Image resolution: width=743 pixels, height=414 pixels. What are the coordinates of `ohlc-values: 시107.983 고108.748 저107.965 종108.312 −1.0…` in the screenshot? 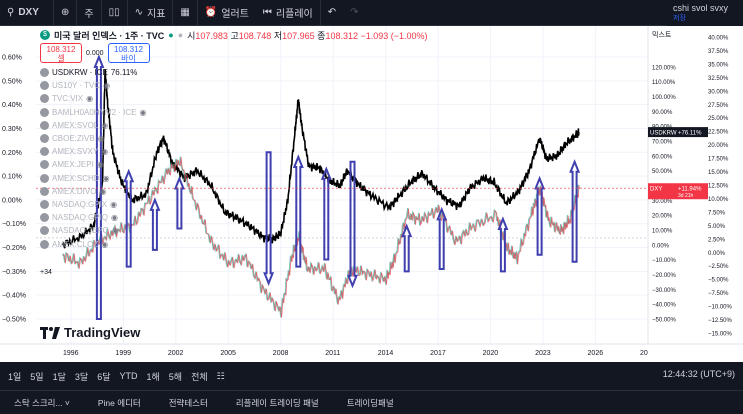 It's located at (307, 35).